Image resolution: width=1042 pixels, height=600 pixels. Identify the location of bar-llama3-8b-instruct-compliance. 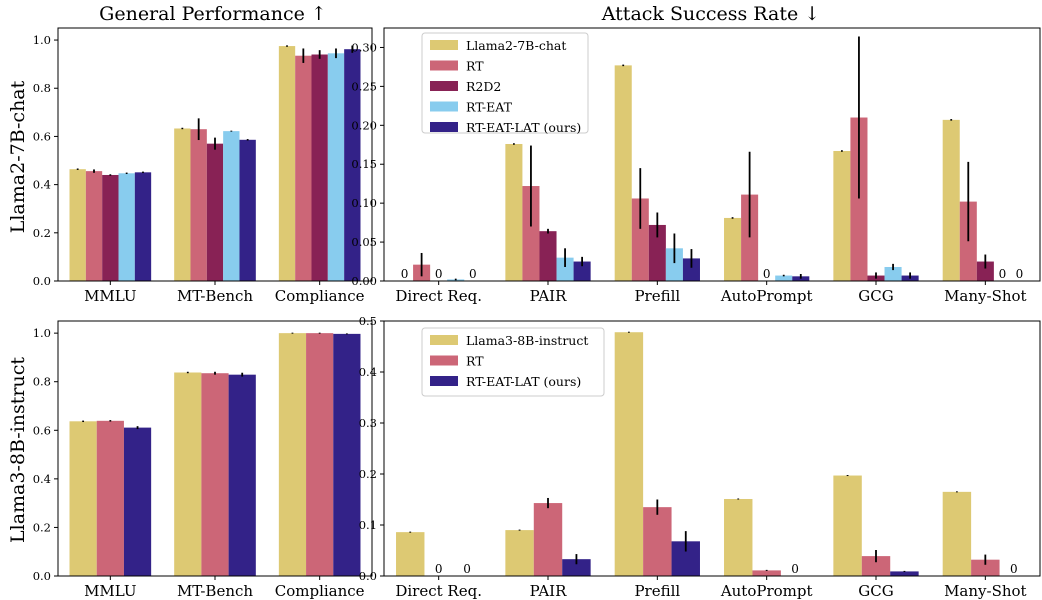
(292, 454).